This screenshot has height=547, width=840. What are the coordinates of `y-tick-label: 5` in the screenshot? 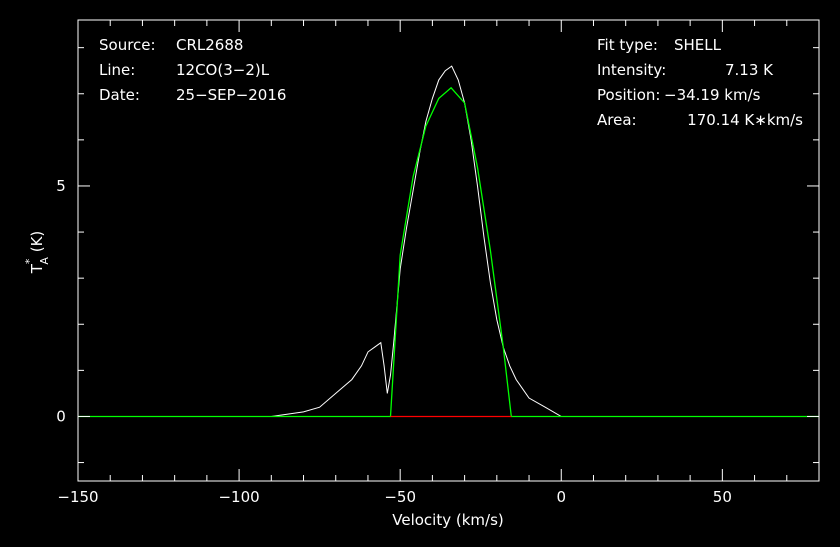 It's located at (61, 186).